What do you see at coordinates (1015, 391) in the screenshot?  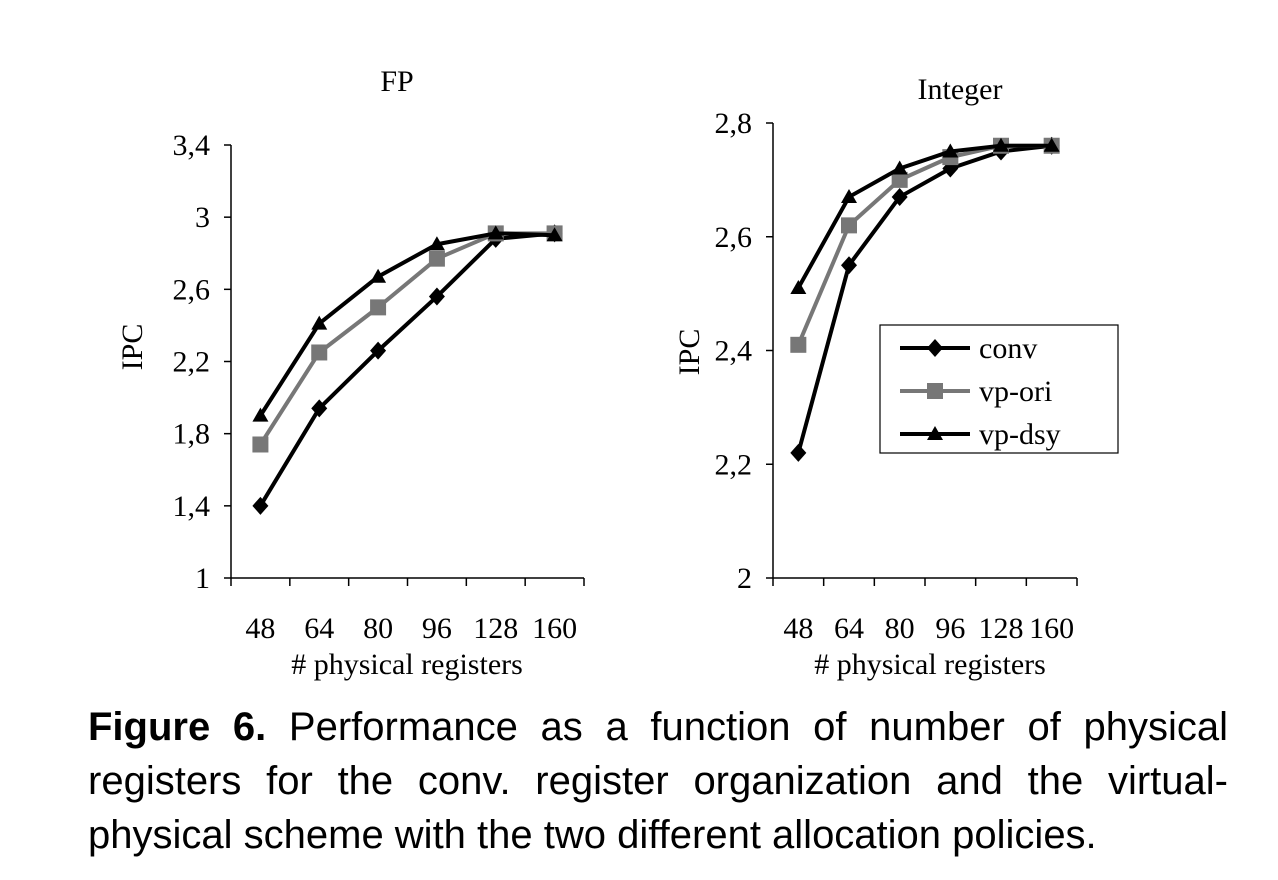 I see `legend-label-vp-ori: vp-ori` at bounding box center [1015, 391].